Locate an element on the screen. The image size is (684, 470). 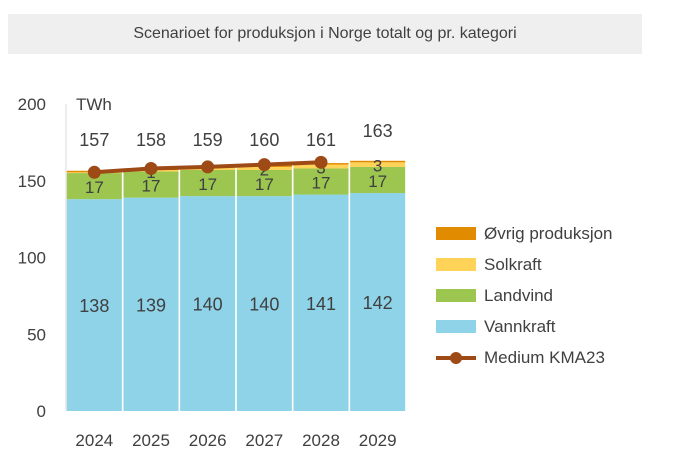
legend-label: Medium KMA23 is located at coordinates (544, 357).